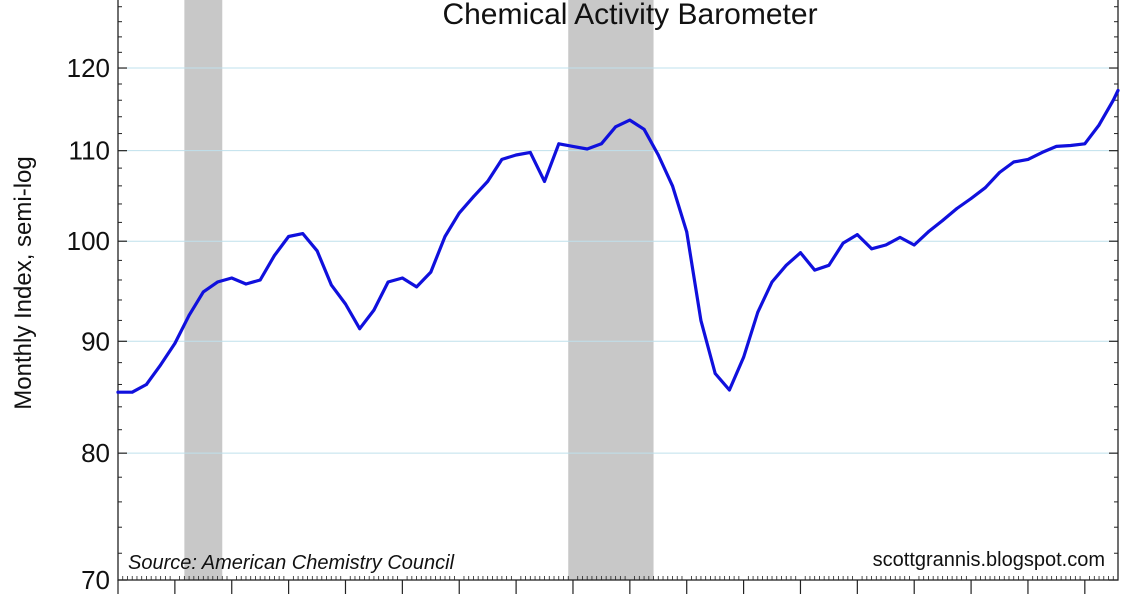  Describe the element at coordinates (23, 282) in the screenshot. I see `y-axis-label: Monthly Index, semi-log` at that location.